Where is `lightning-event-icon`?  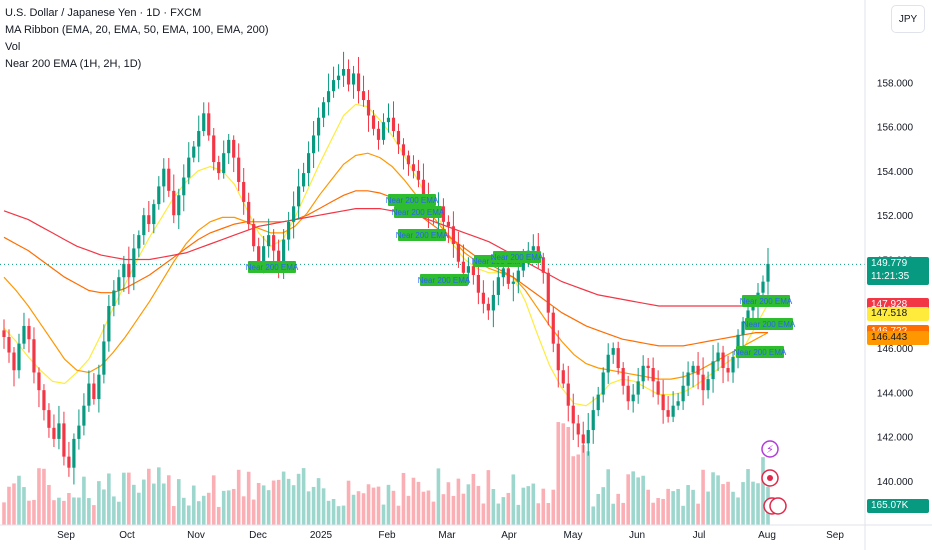
lightning-event-icon is located at coordinates (770, 449).